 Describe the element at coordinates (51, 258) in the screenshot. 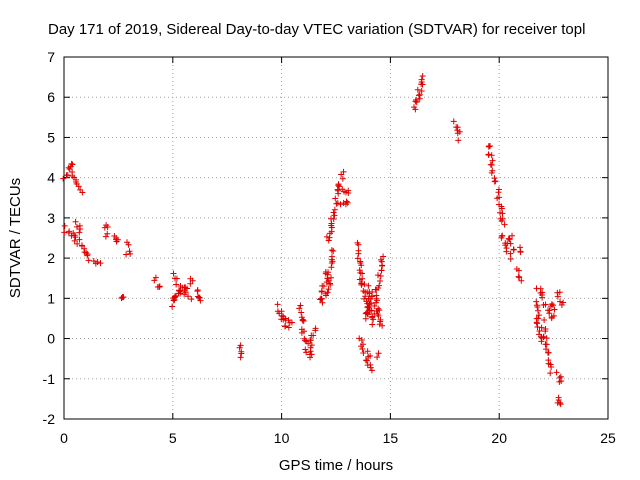

I see `y-tick-label: 2` at that location.